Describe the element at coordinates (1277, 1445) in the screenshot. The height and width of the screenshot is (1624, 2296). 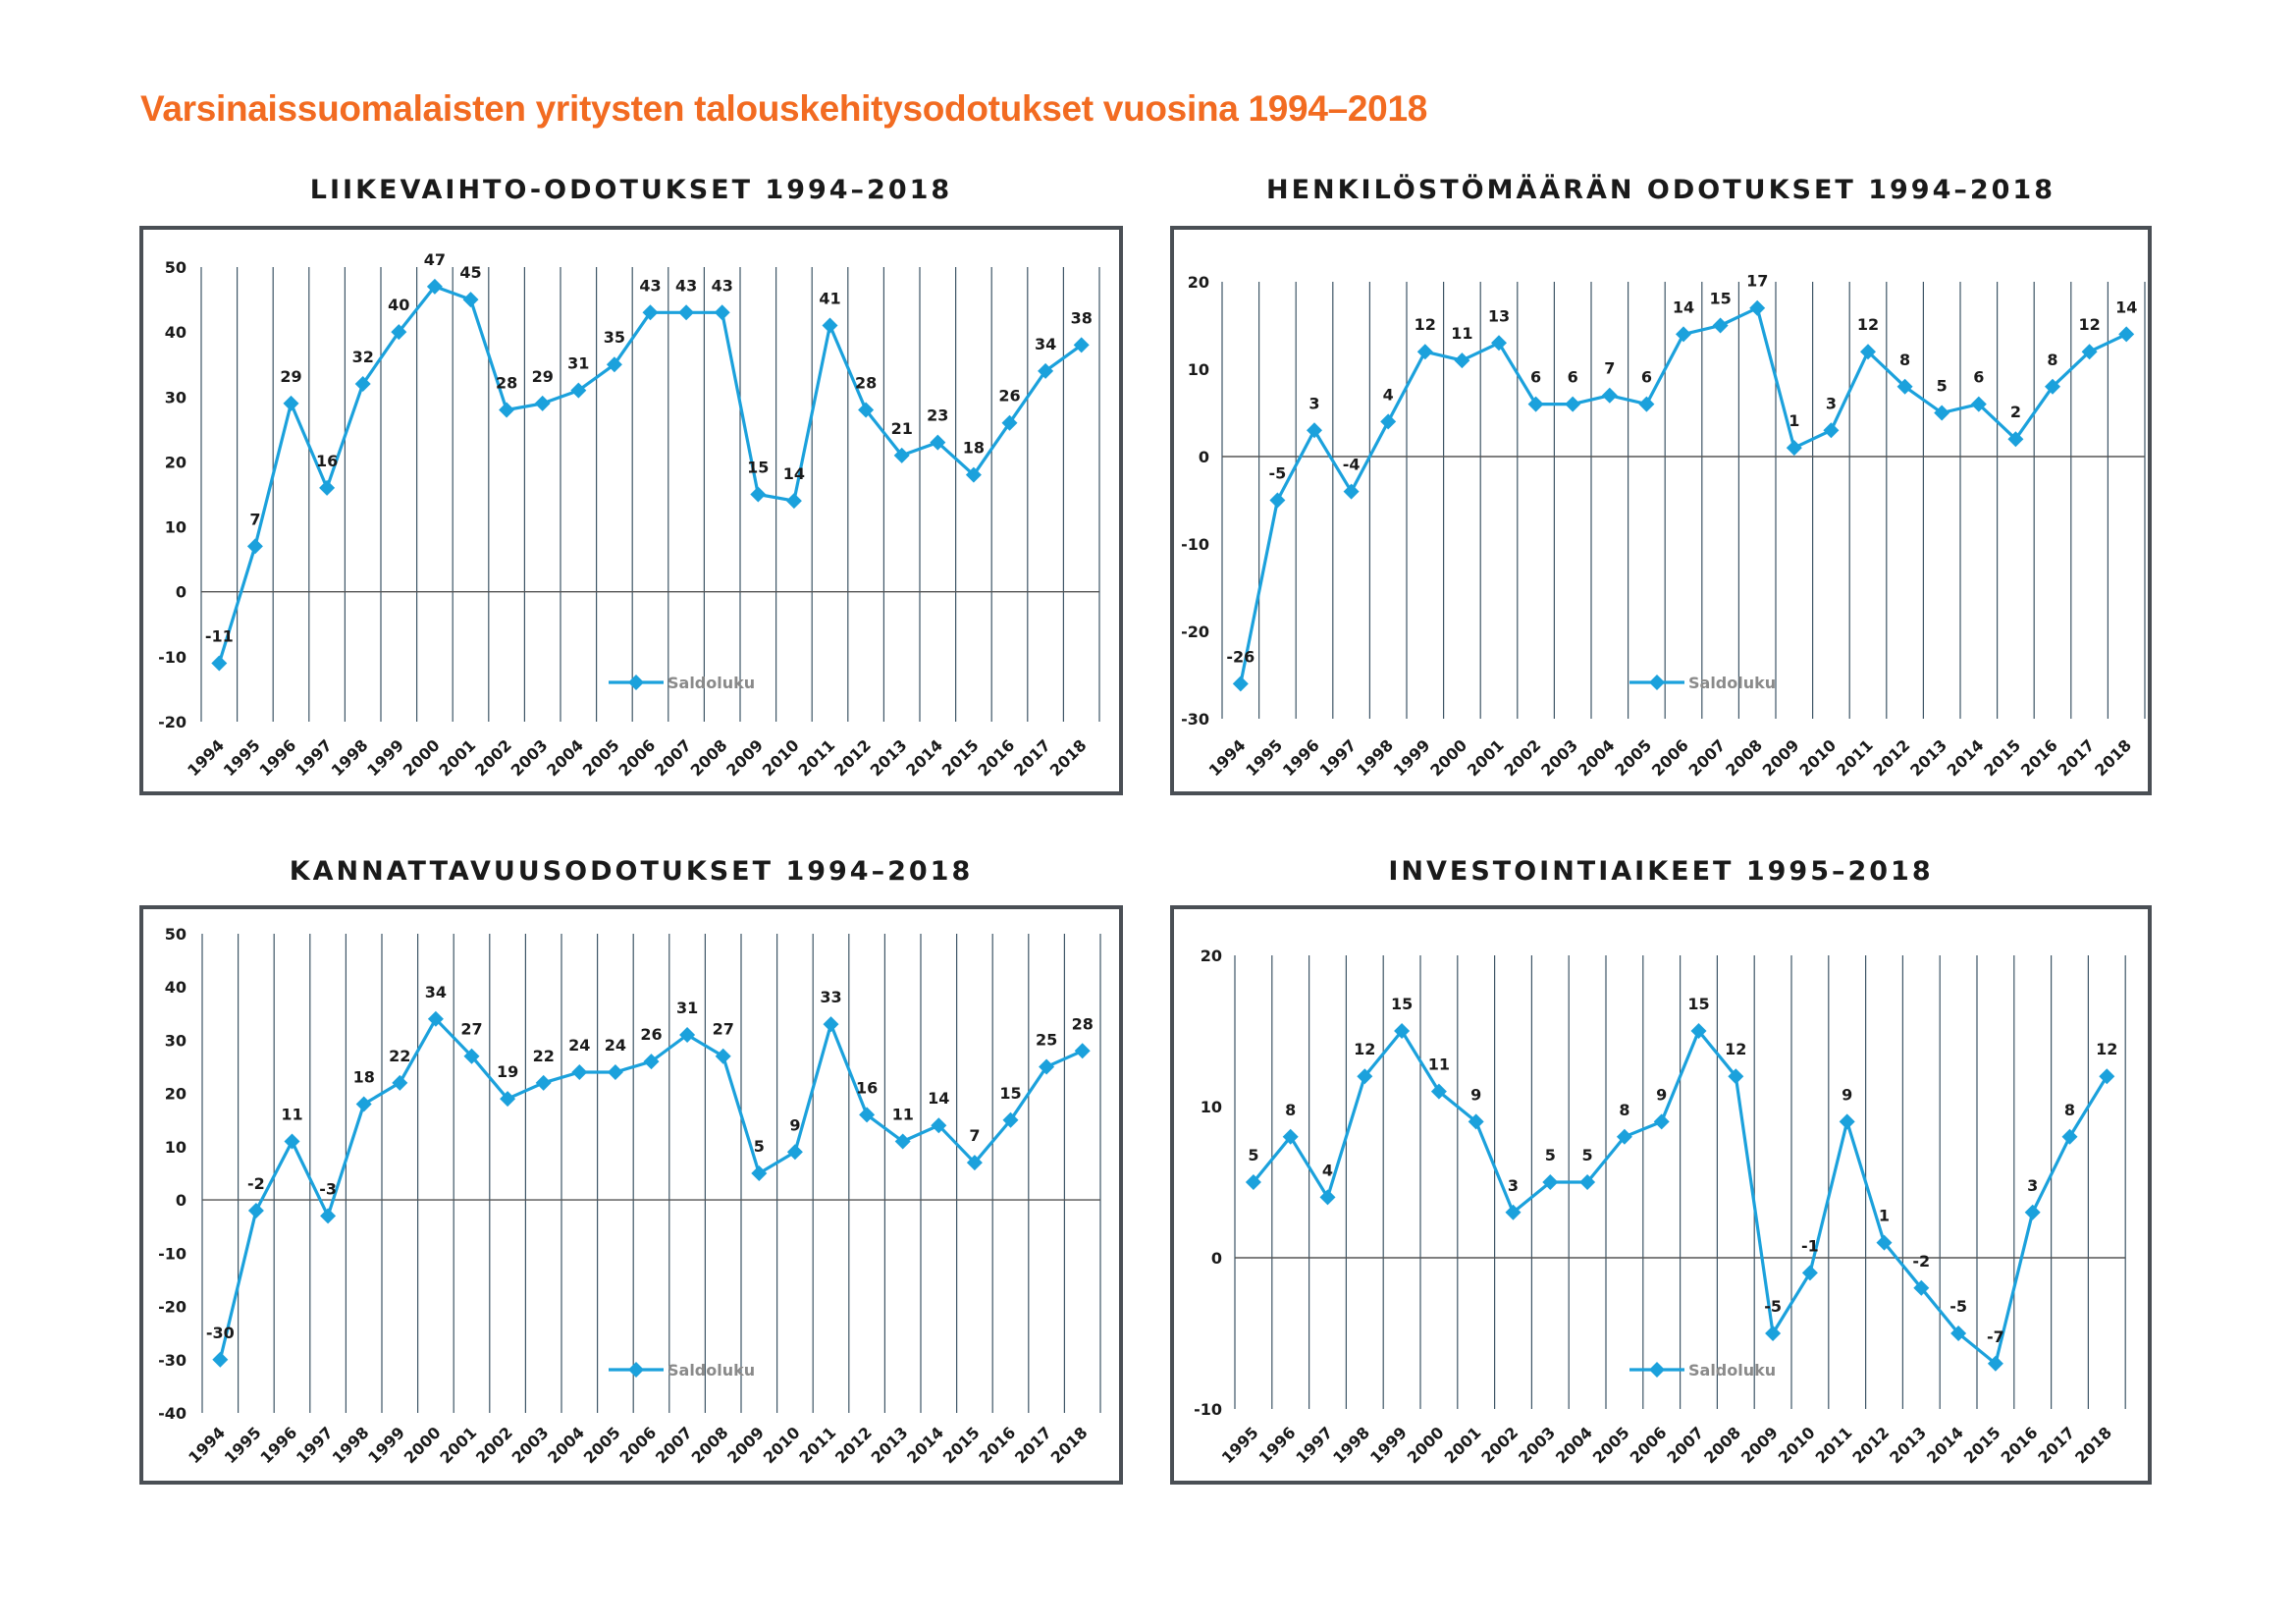
I see `x-tick-label: 1996` at that location.